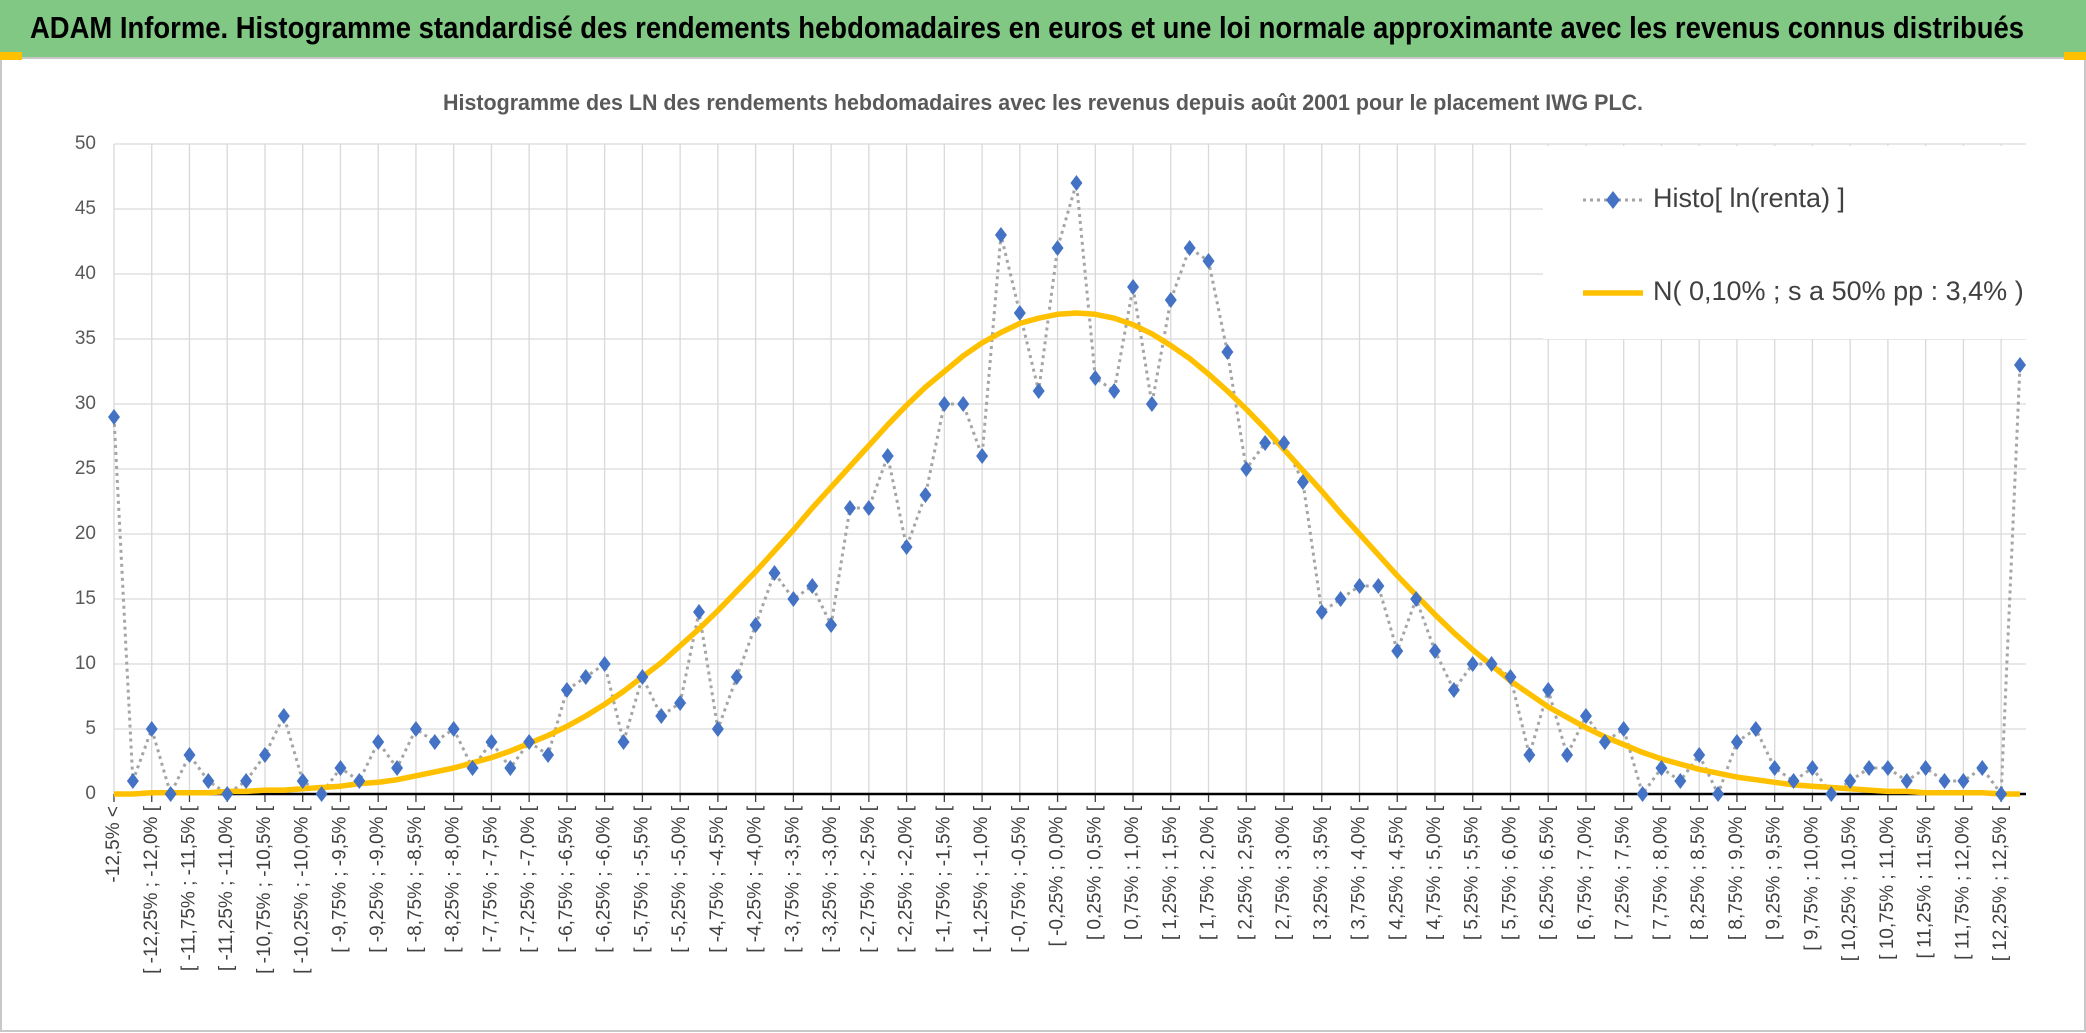 The height and width of the screenshot is (1033, 2086). Describe the element at coordinates (1774, 872) in the screenshot. I see `x-tick-label: [ 9,25% ; 9,5% [` at that location.